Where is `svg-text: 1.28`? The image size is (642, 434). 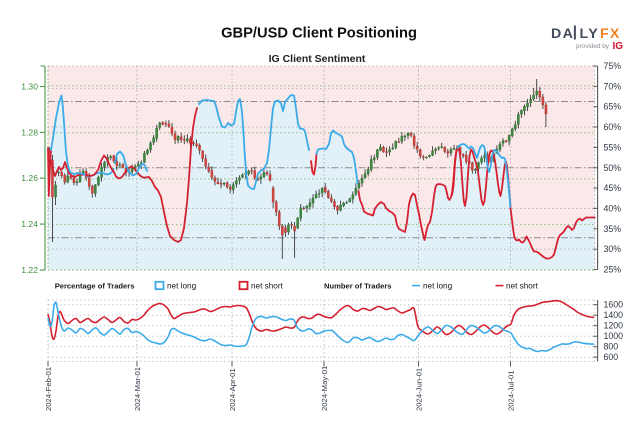
svg-text: 1.28 is located at coordinates (29, 132).